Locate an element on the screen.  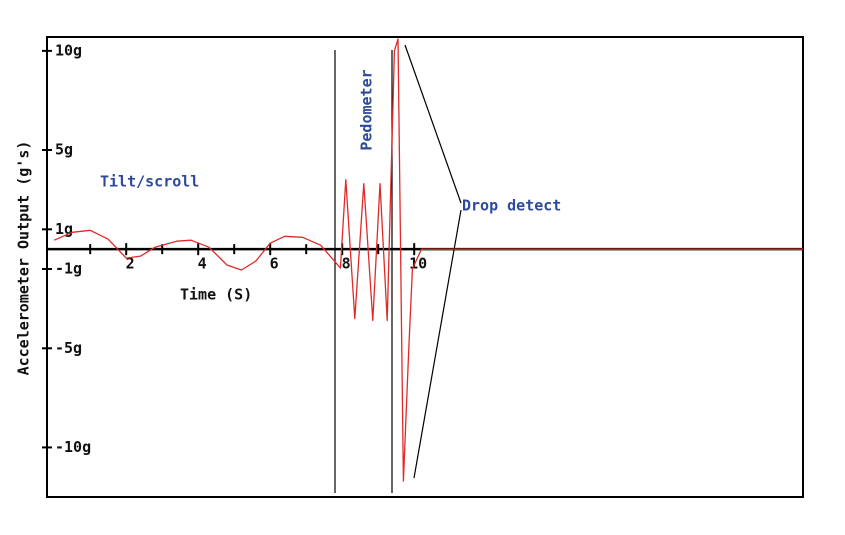
y-axis-title: Accelerometer Output (g's) is located at coordinates (24, 258).